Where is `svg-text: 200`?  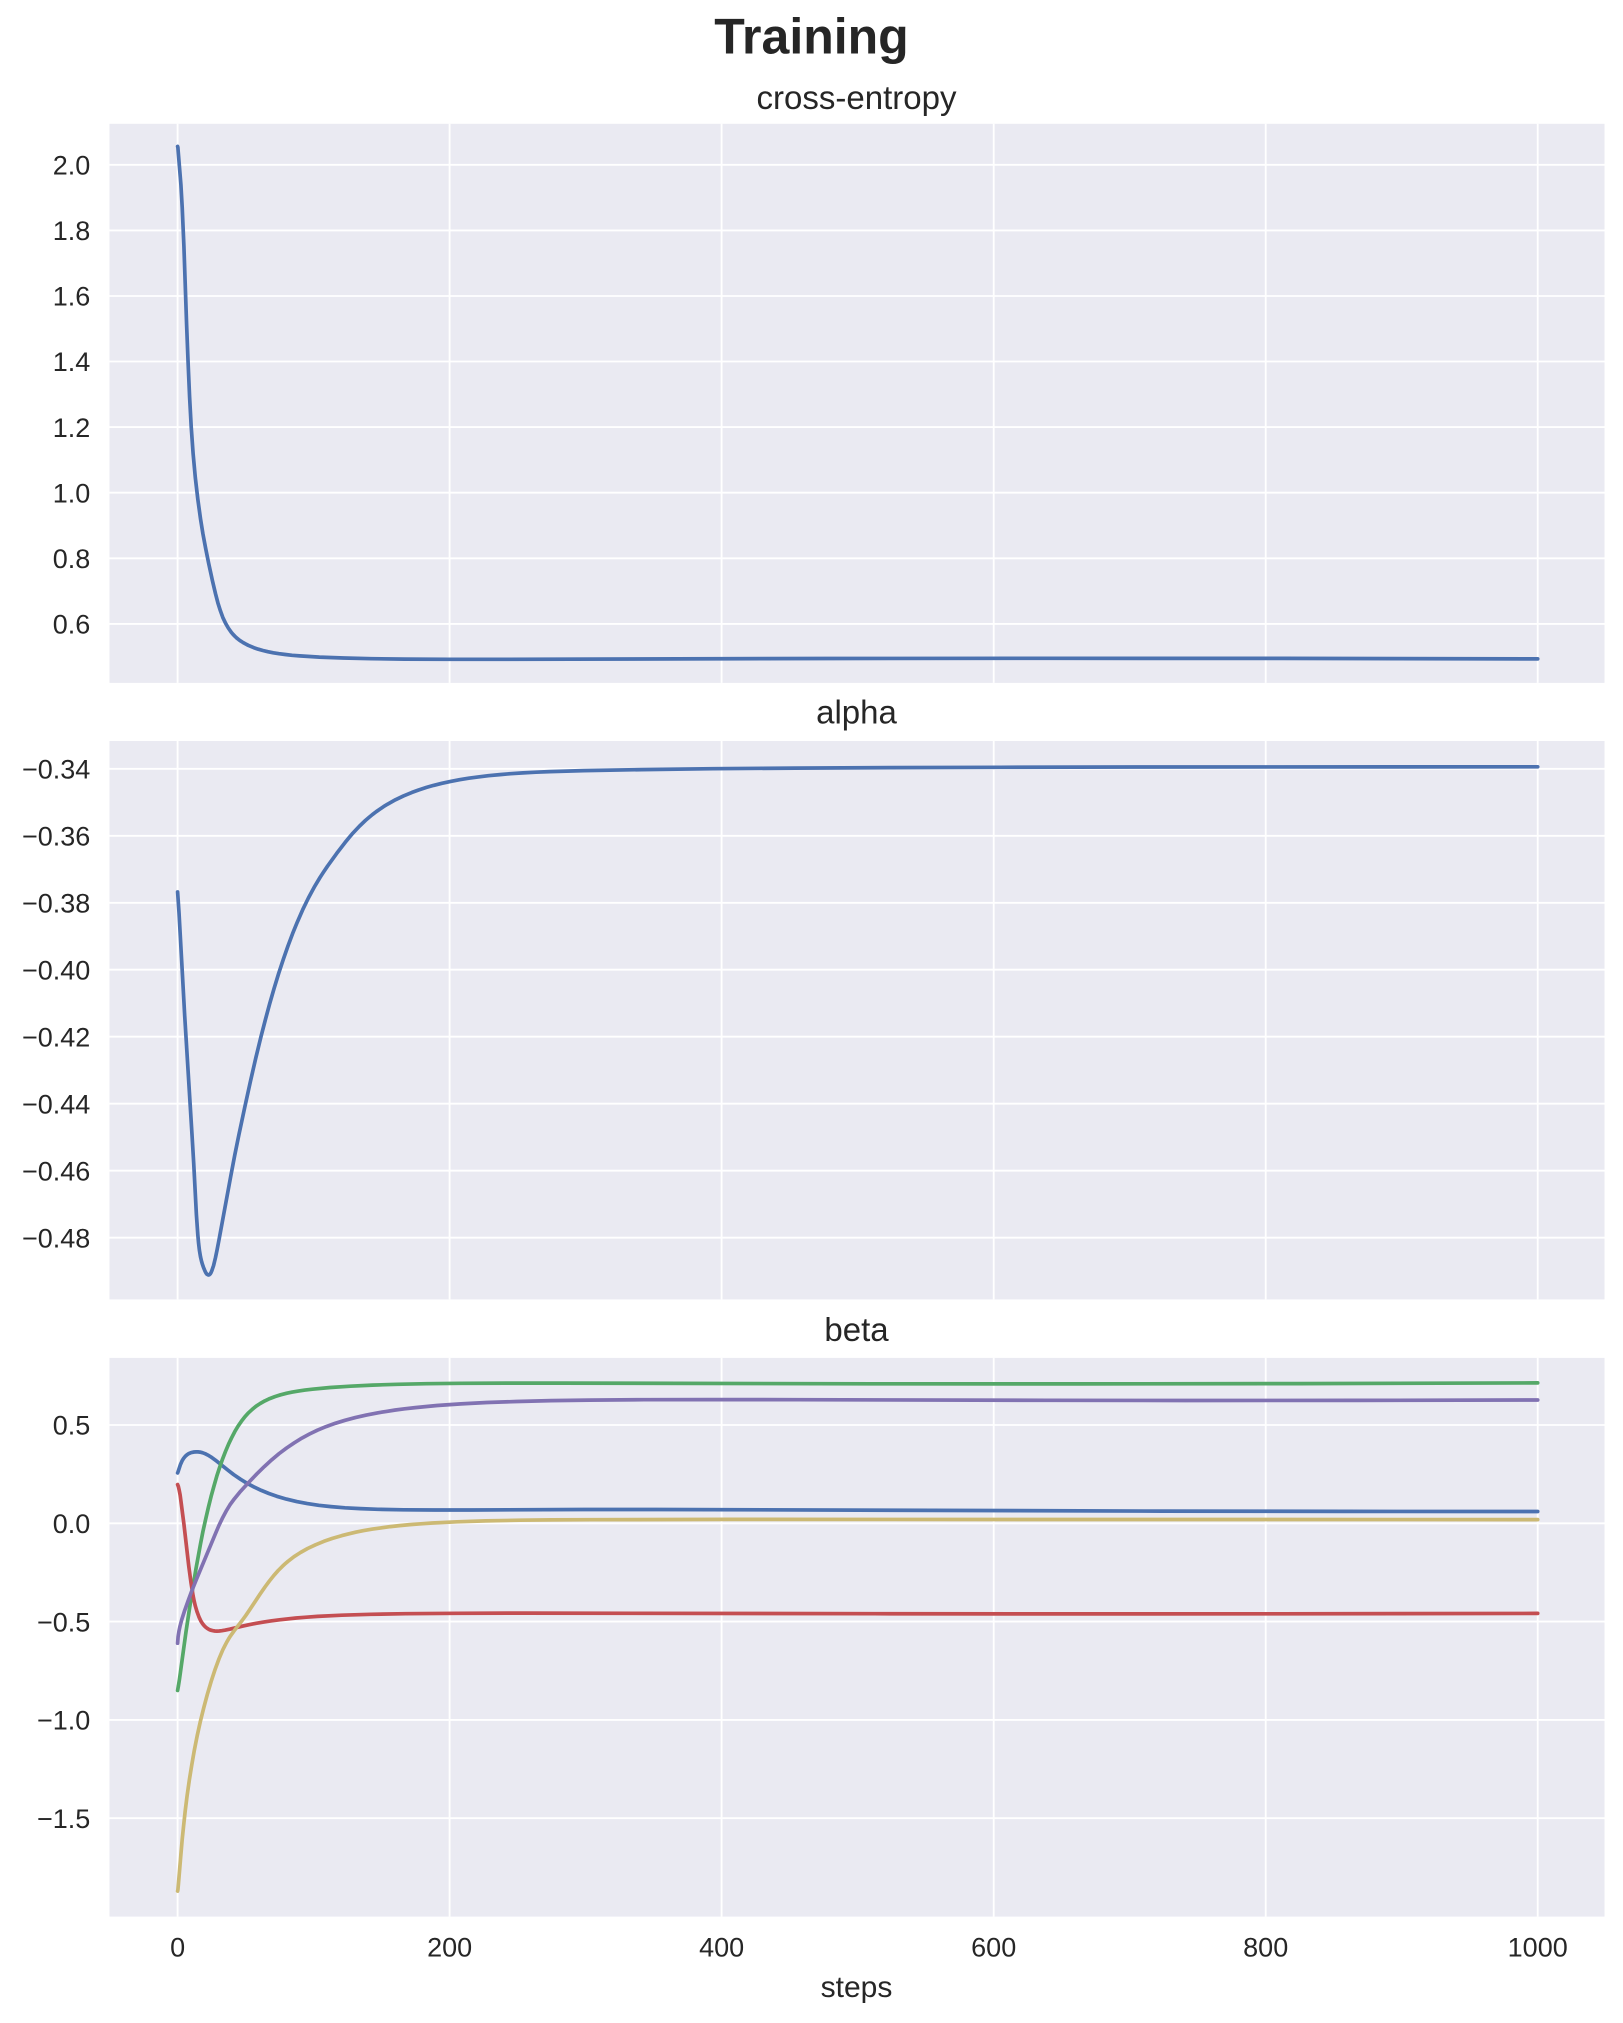
svg-text: 200 is located at coordinates (449, 1948).